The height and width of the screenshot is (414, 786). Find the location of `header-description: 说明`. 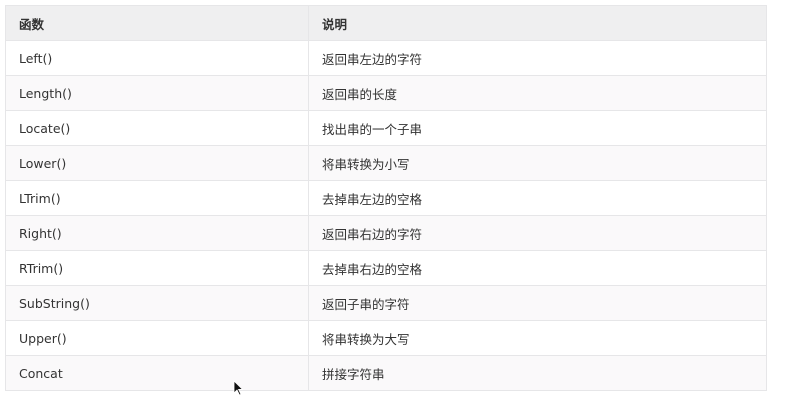

header-description: 说明 is located at coordinates (537, 23).